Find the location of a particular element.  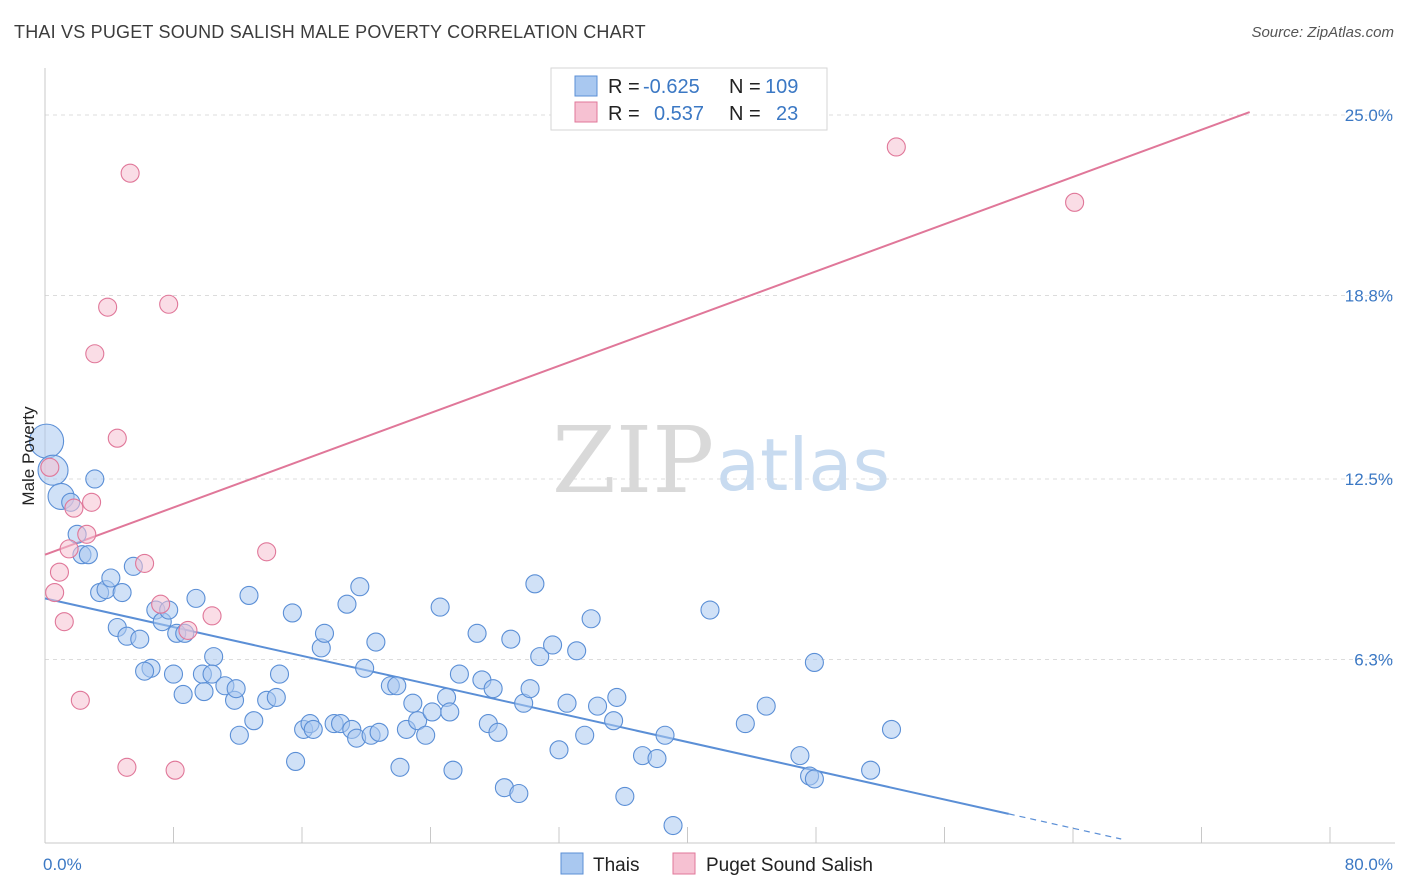

legend-r-label-puget: R = is located at coordinates (624, 114).